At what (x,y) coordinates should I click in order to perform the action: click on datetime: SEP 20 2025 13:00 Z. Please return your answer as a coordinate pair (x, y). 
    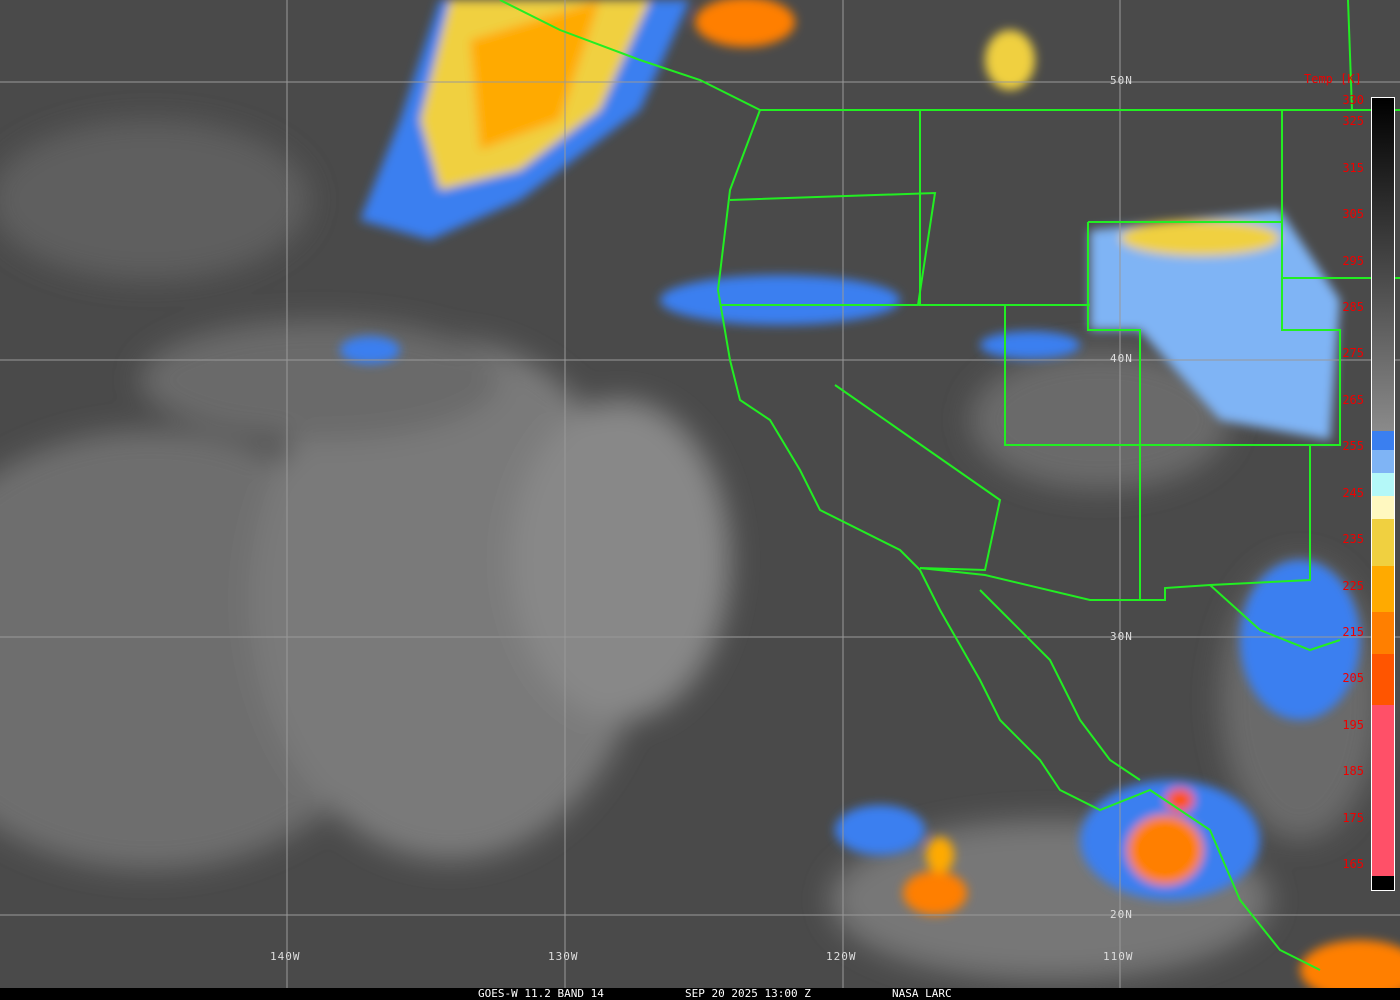
    Looking at the image, I should click on (748, 993).